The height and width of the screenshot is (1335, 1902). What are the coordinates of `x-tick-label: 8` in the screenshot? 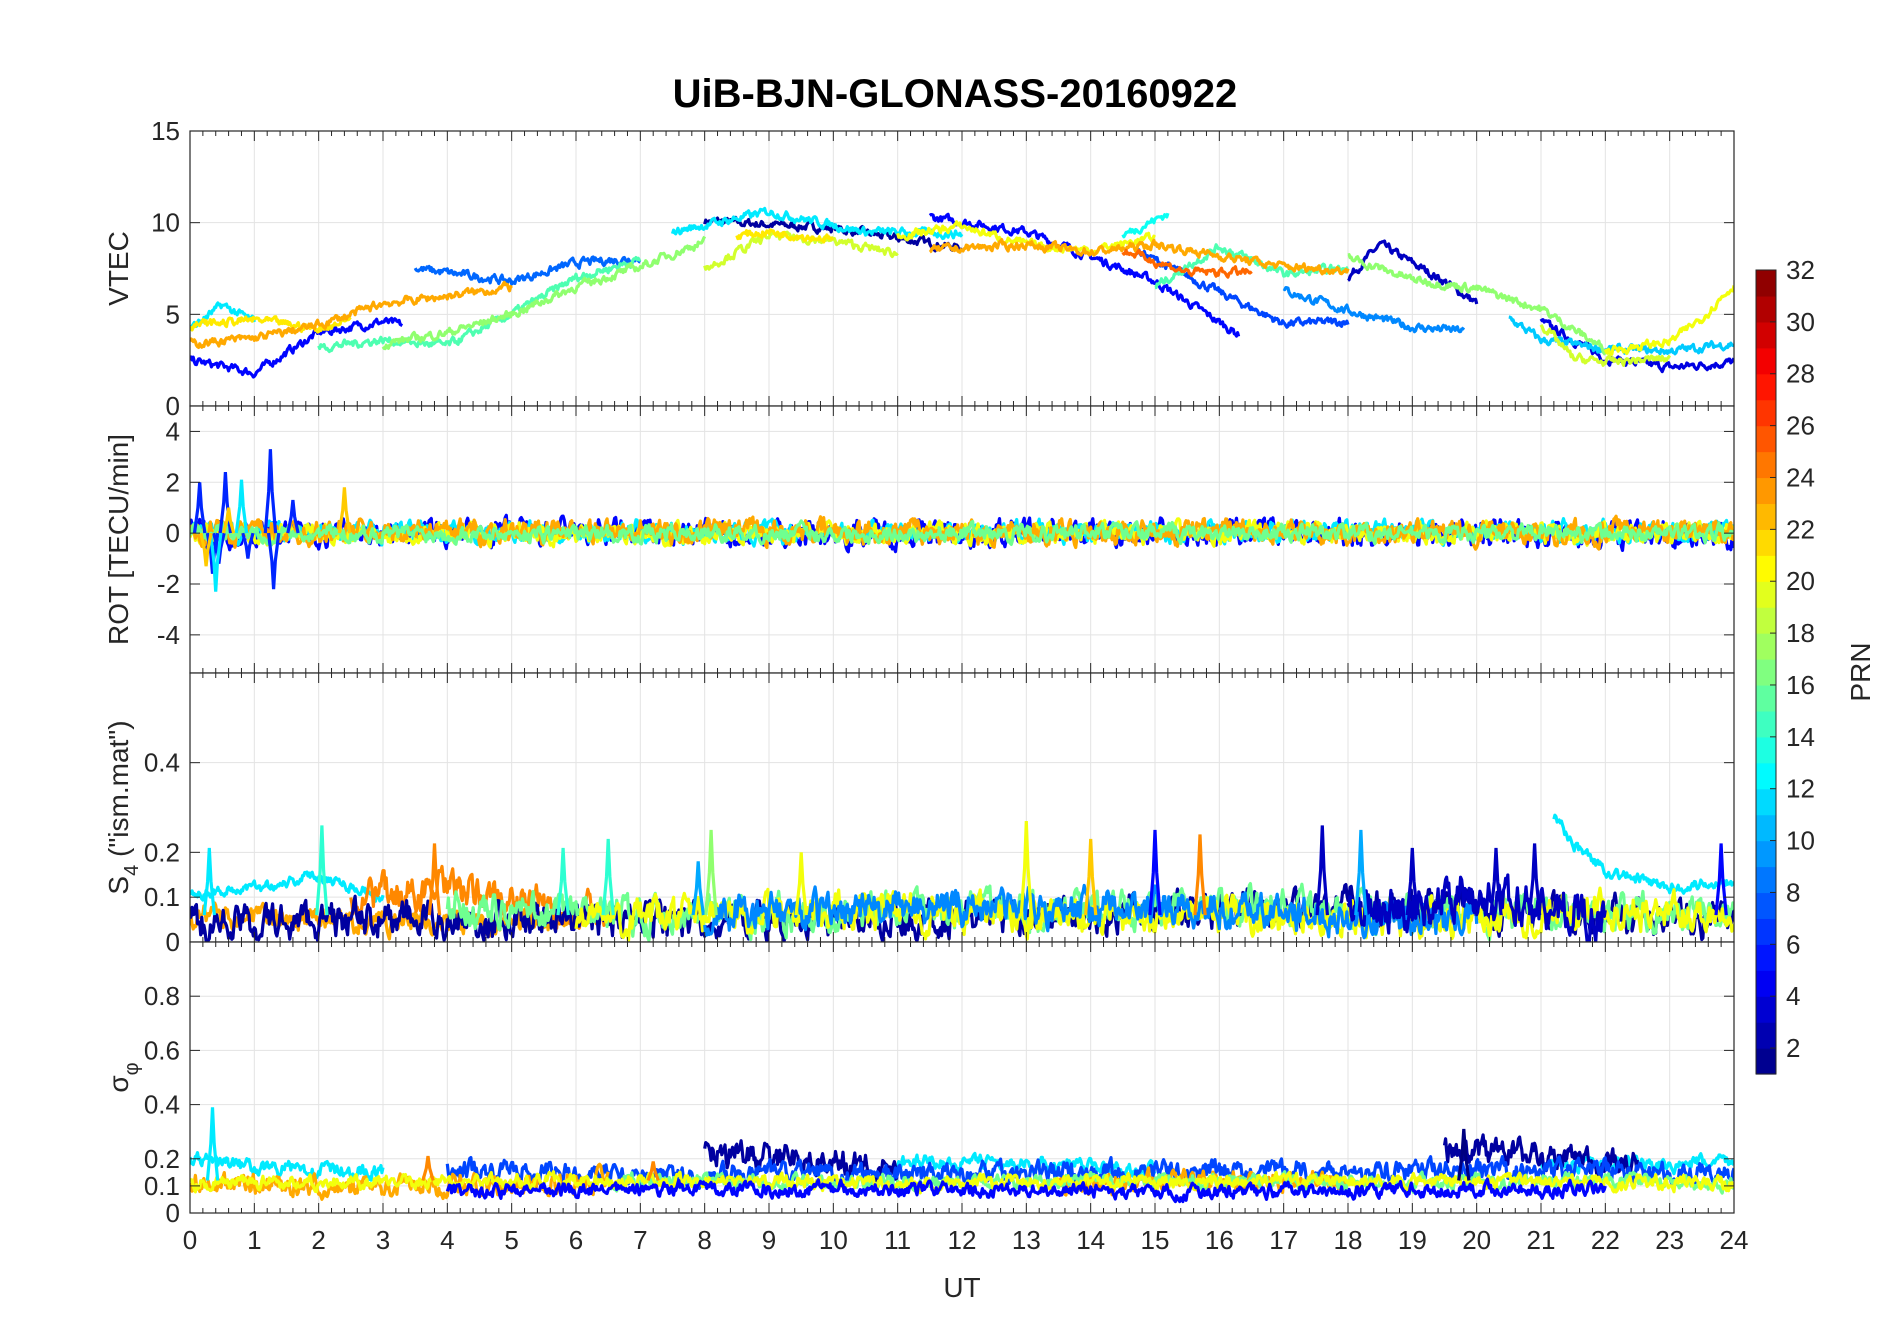 It's located at (704, 1240).